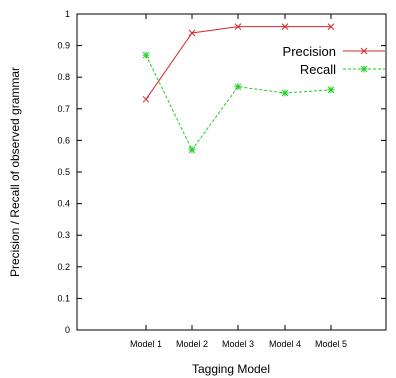 The height and width of the screenshot is (378, 396). I want to click on x-tick-label: Model 4, so click(285, 344).